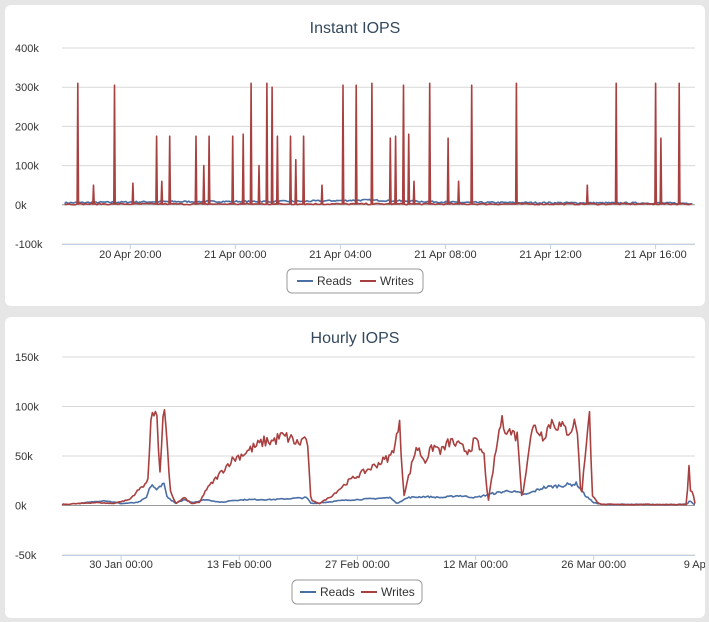 The width and height of the screenshot is (709, 622). I want to click on y-tick-label: 150k, so click(27, 358).